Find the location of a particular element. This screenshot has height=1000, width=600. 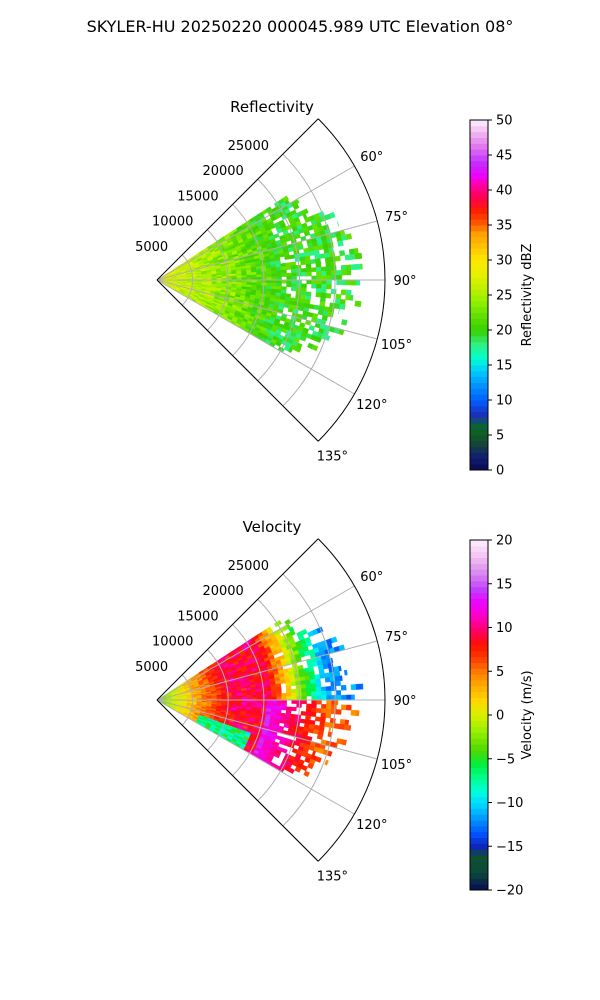

sector-edge-left is located at coordinates (237, 199).